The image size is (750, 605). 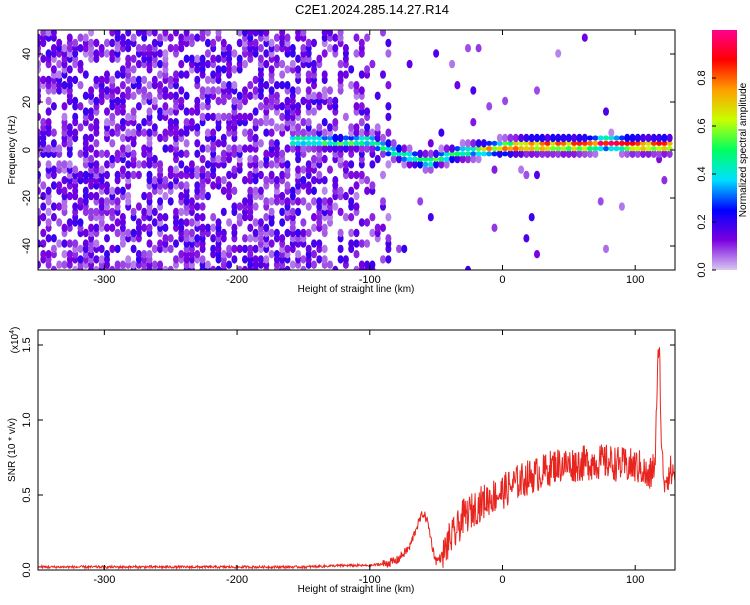 What do you see at coordinates (356, 289) in the screenshot?
I see `spectrogram-x-label: Height of straight line (km)` at bounding box center [356, 289].